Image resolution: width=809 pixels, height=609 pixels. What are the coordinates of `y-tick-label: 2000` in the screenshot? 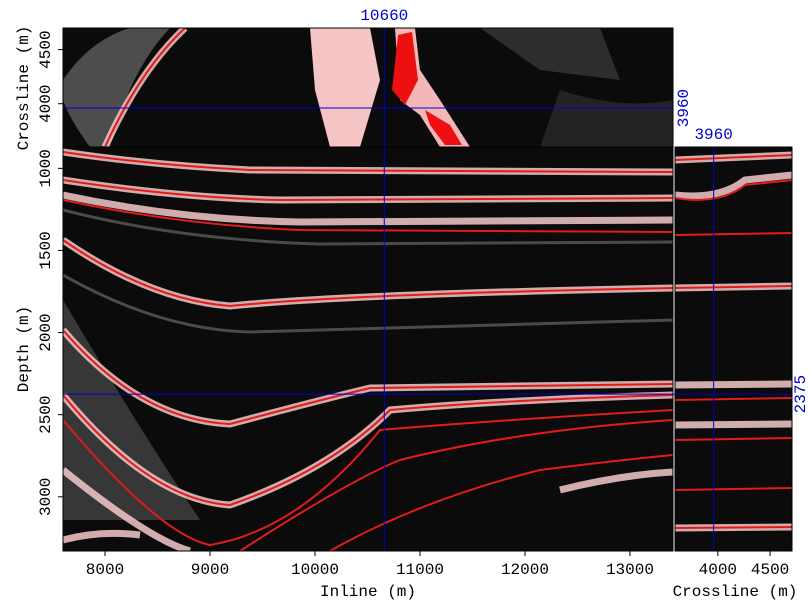 It's located at (46, 332).